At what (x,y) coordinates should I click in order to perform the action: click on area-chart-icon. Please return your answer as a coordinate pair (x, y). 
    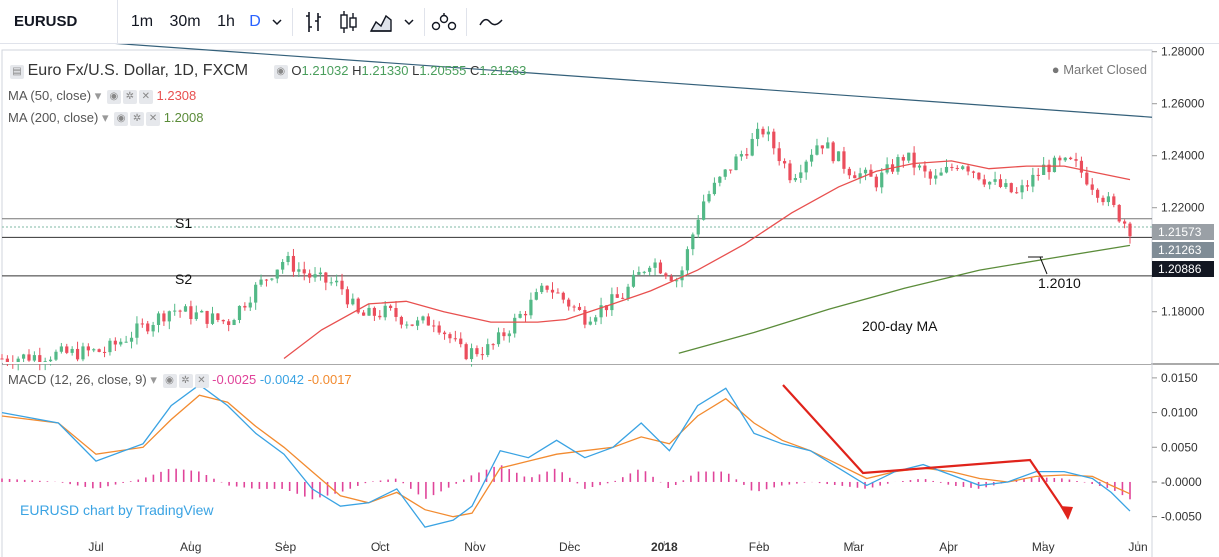
    Looking at the image, I should click on (381, 22).